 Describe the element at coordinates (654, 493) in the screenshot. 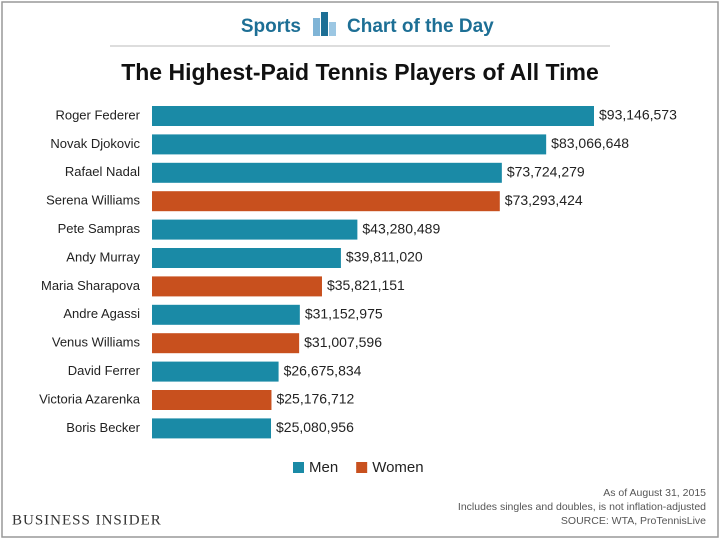

I see `note: As of August 31, 2015` at that location.